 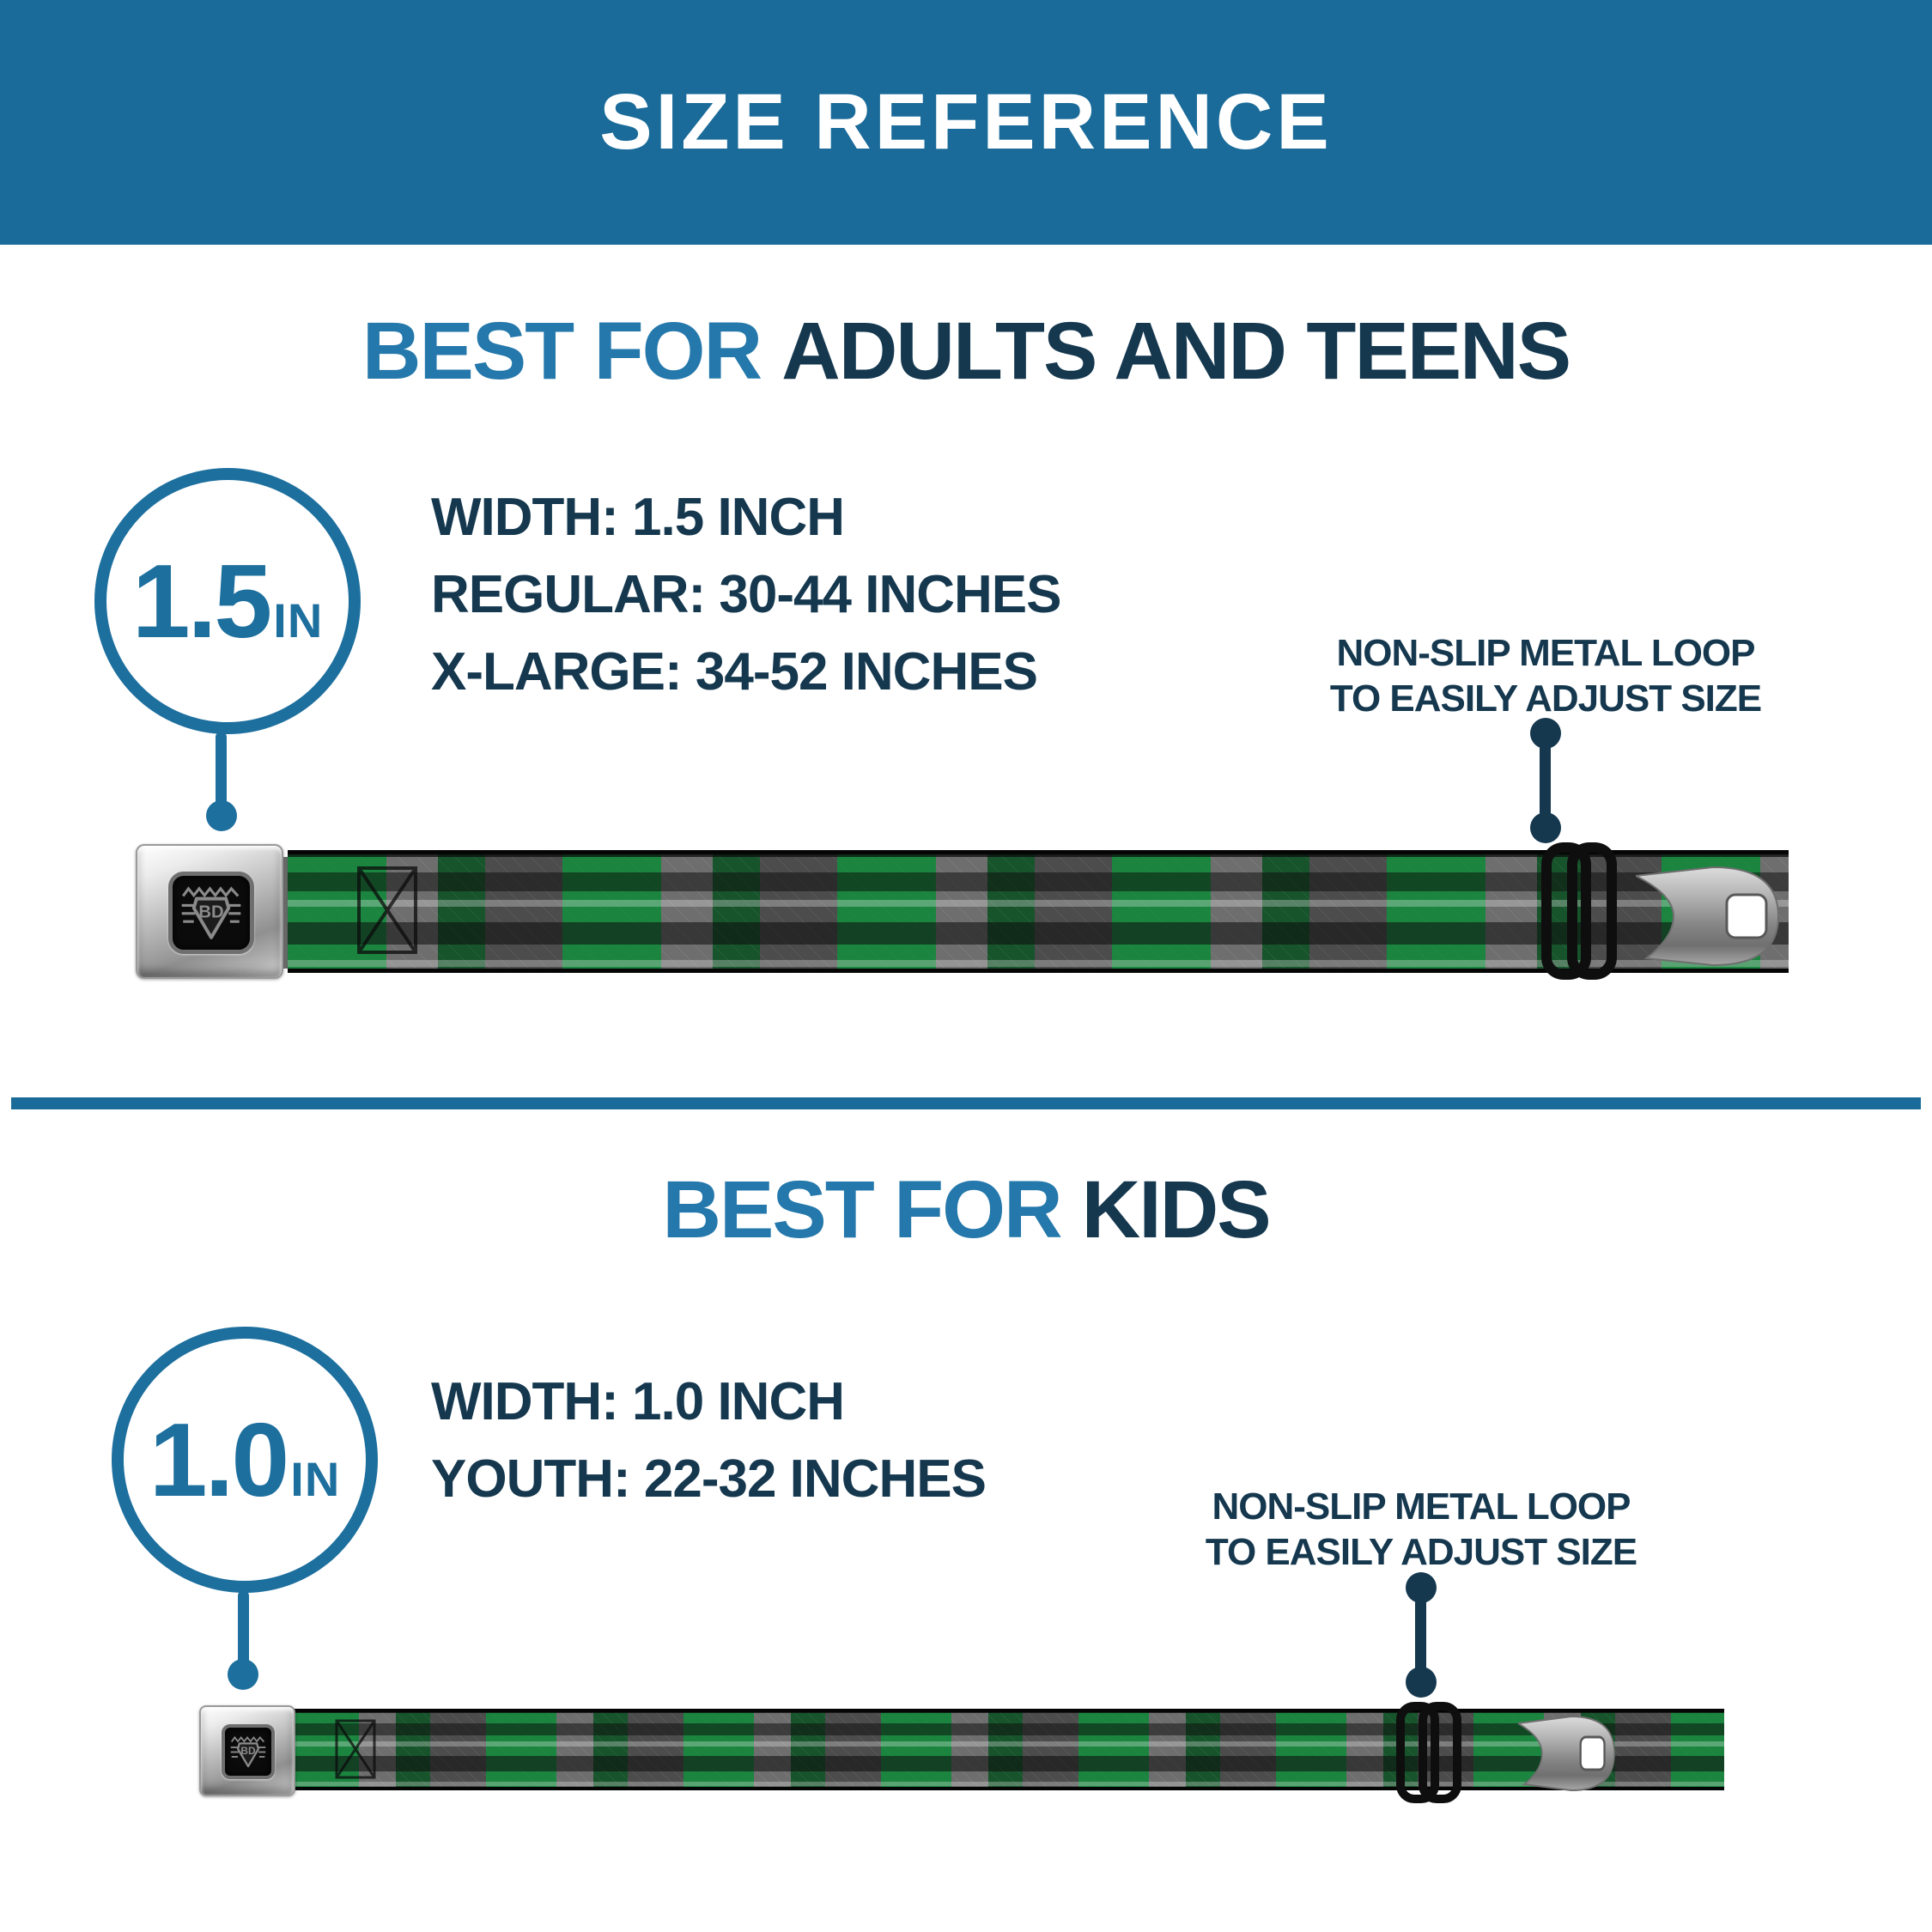 I want to click on page-title: SIZE REFERENCE, so click(x=966, y=122).